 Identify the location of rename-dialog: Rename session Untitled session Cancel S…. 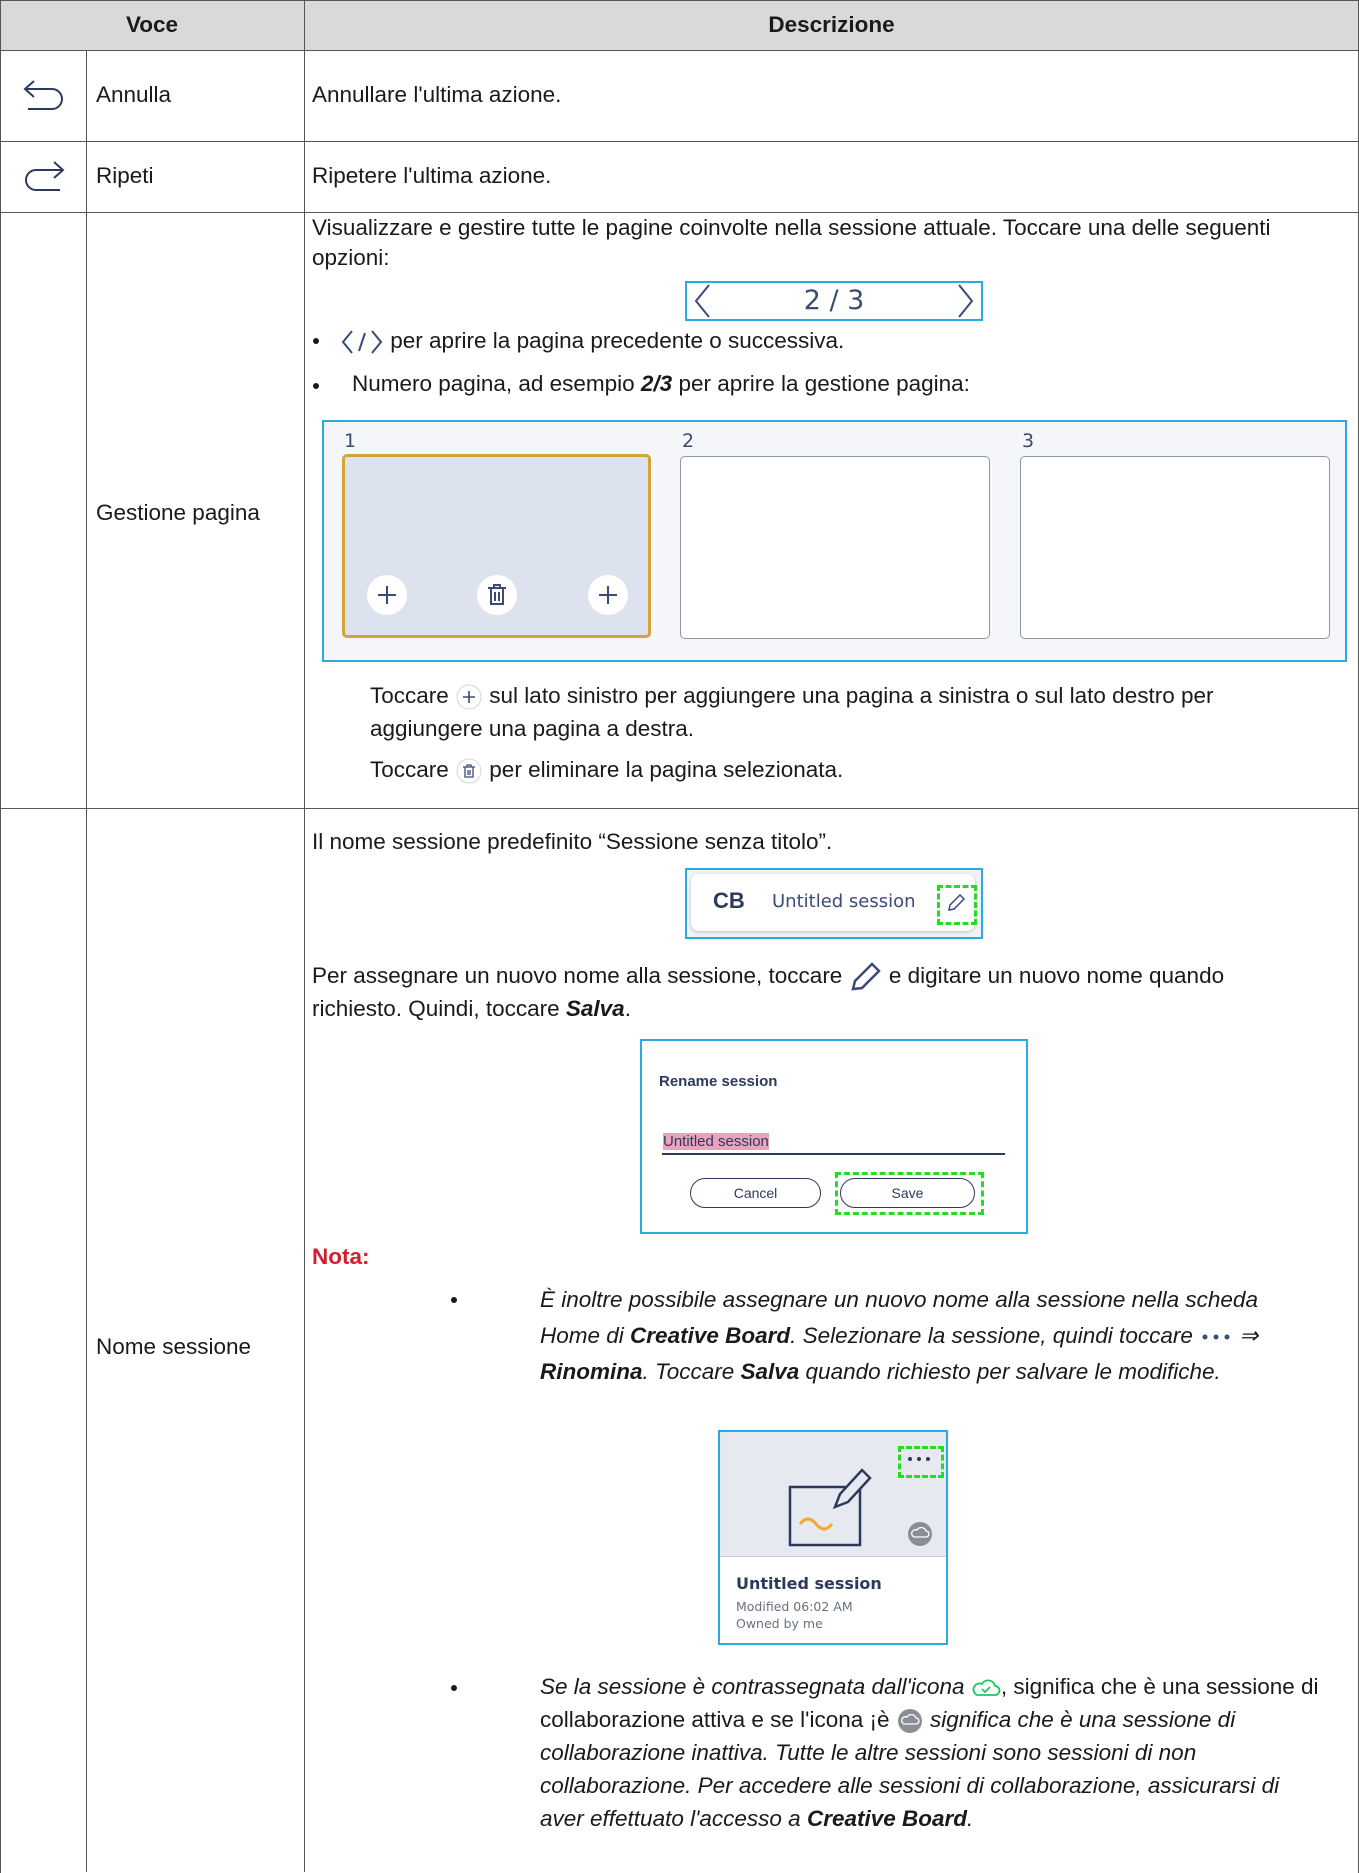
(834, 1136).